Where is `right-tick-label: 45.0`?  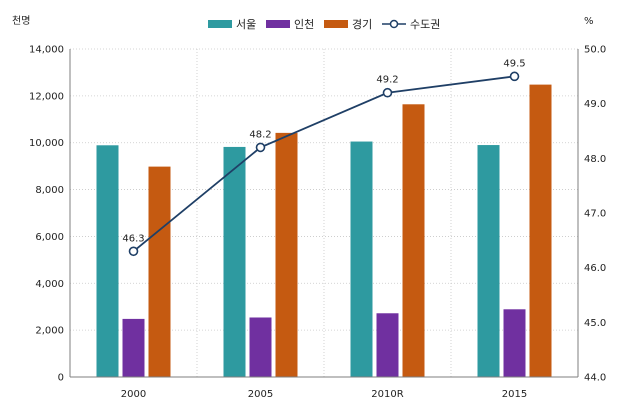 right-tick-label: 45.0 is located at coordinates (595, 323).